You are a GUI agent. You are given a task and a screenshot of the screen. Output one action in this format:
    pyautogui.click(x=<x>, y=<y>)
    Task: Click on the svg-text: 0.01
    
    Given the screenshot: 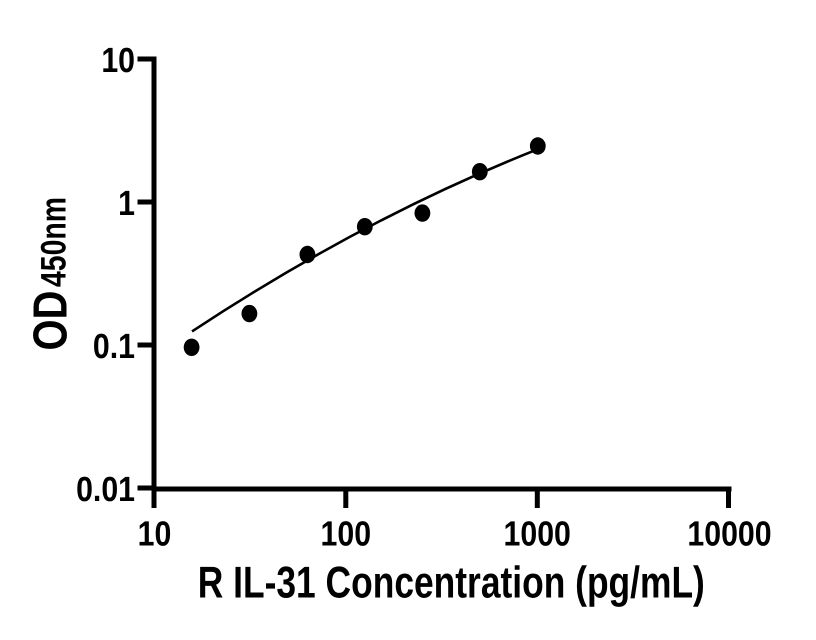 What is the action you would take?
    pyautogui.click(x=105, y=489)
    